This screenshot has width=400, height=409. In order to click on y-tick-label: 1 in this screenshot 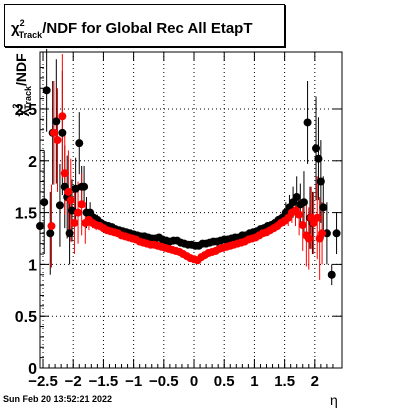, I will do `click(32, 265)`.